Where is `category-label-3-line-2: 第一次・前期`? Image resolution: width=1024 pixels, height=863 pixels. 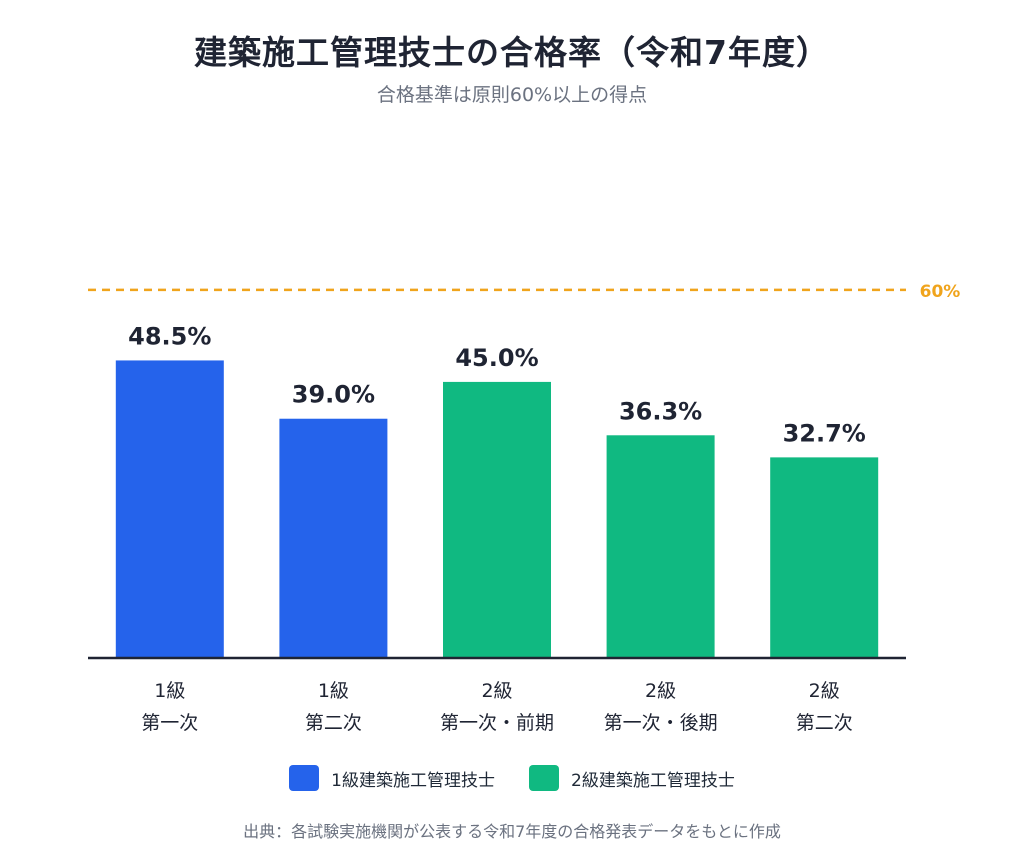
category-label-3-line-2: 第一次・前期 is located at coordinates (497, 723).